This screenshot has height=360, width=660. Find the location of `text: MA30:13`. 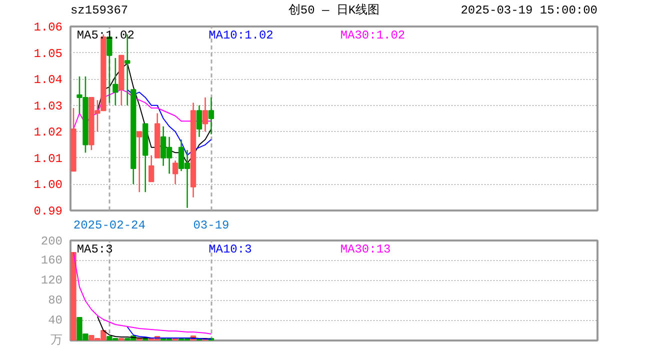

text: MA30:13 is located at coordinates (365, 249).